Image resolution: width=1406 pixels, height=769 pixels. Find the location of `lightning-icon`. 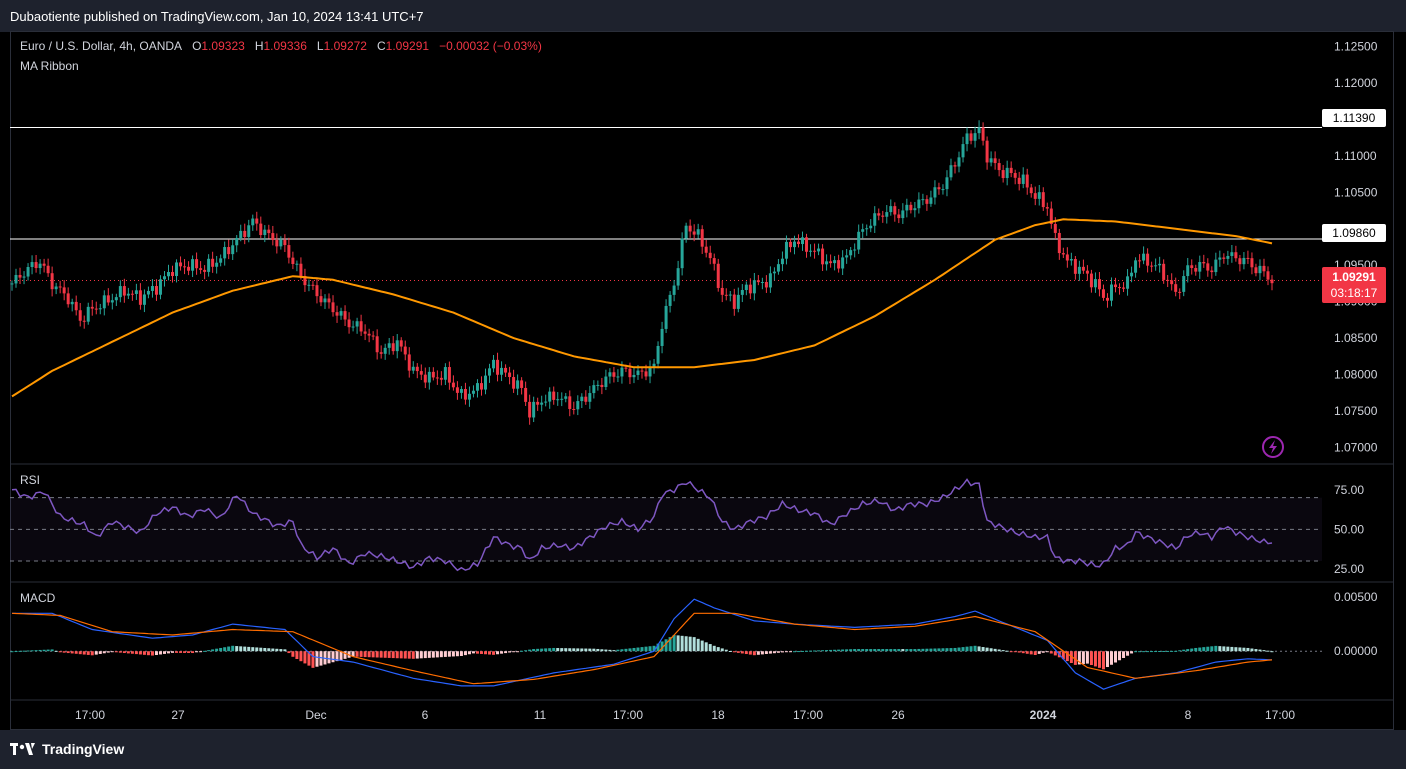

lightning-icon is located at coordinates (1273, 447).